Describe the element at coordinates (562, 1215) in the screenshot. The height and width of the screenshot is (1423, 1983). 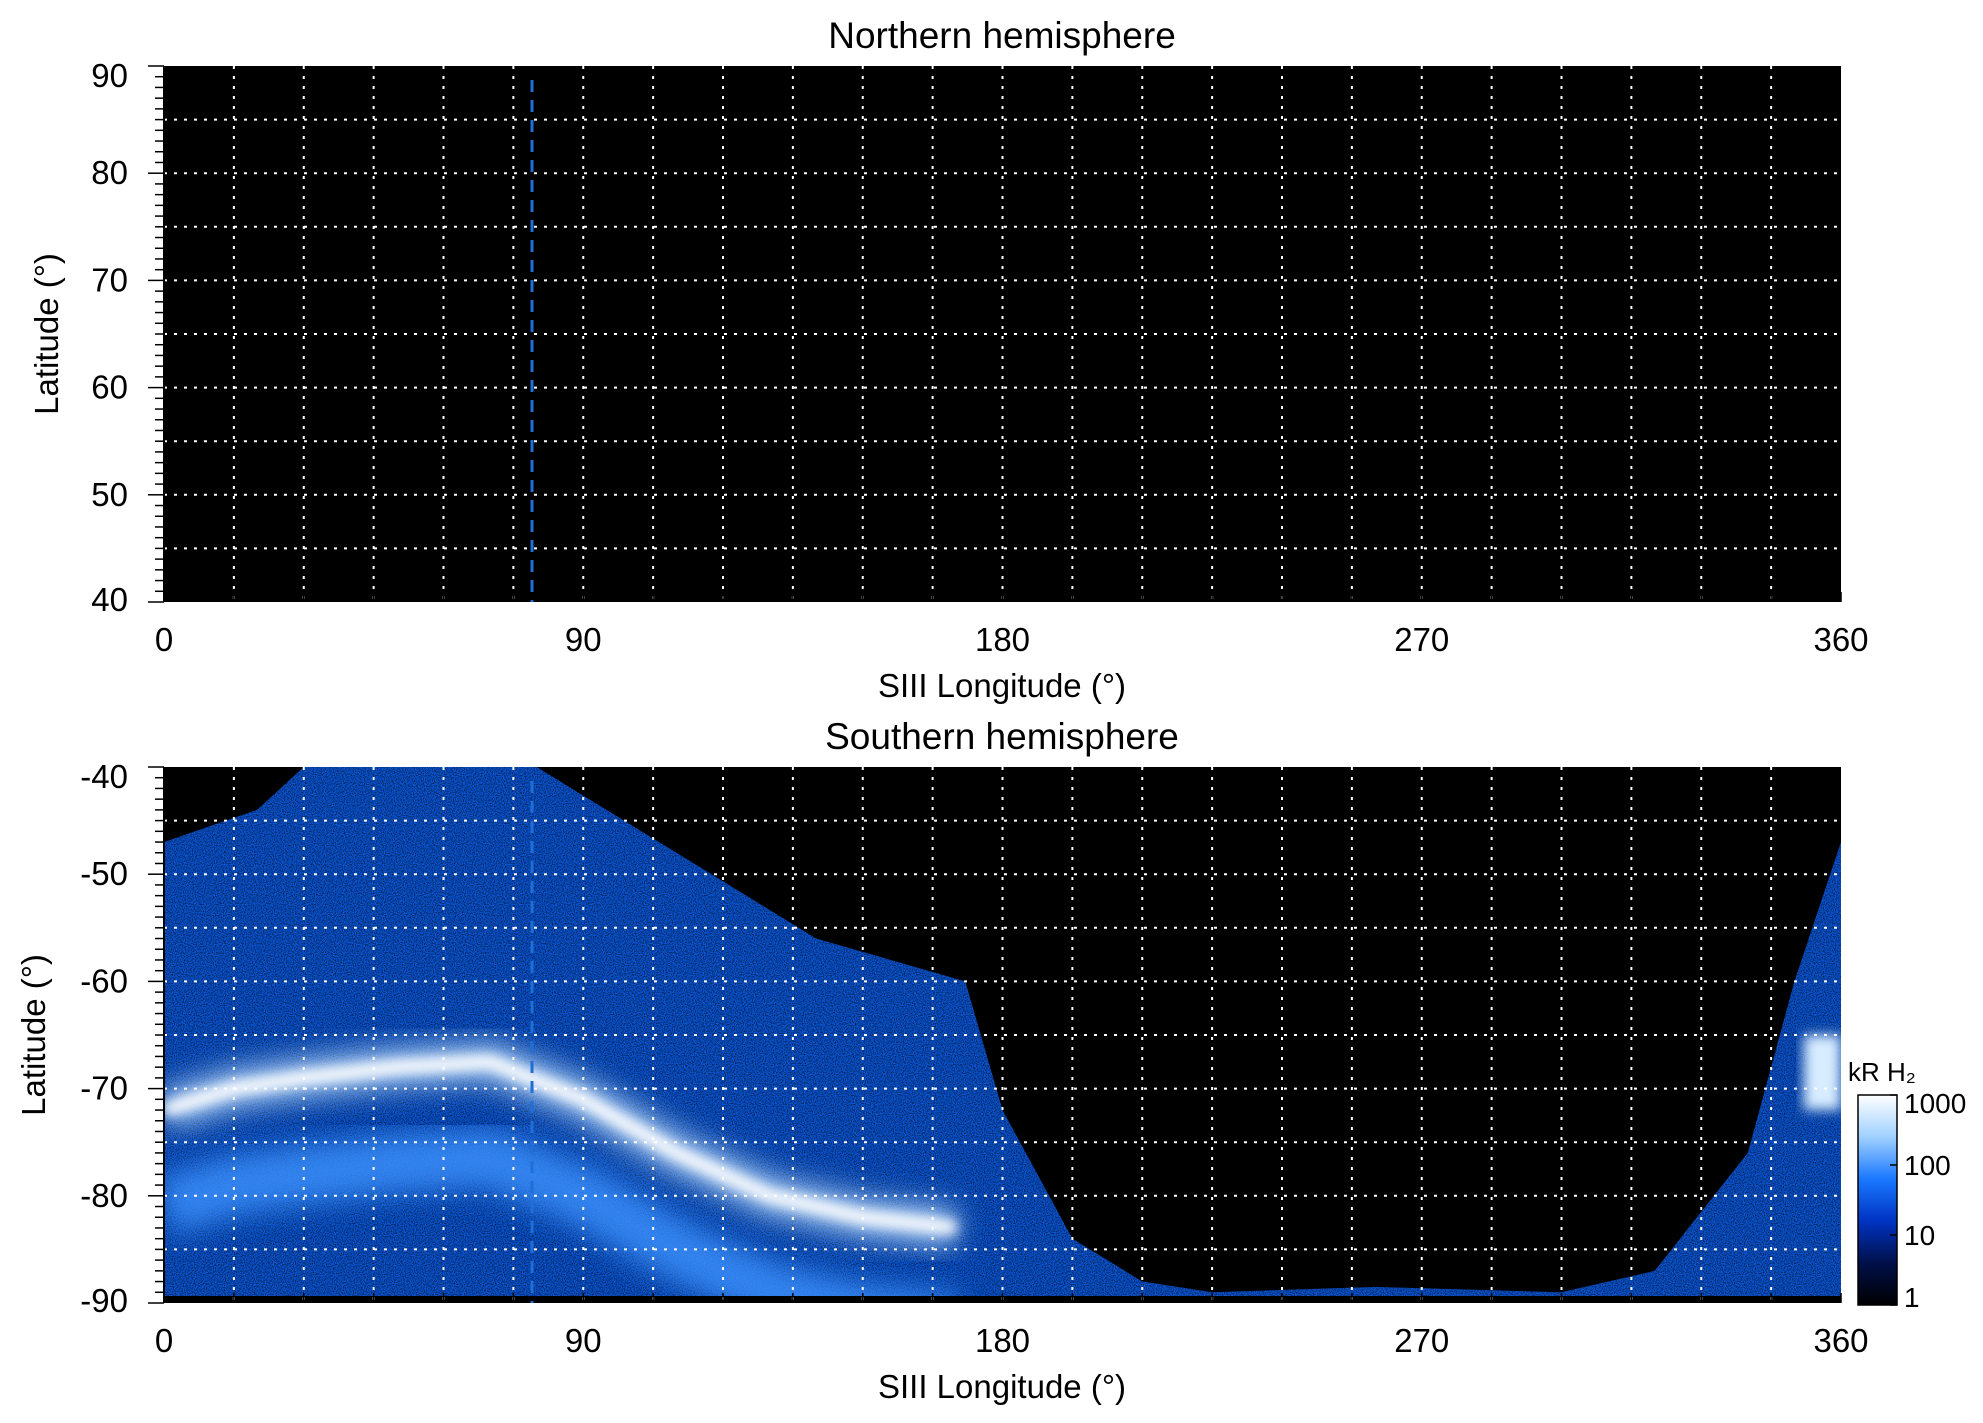
I see `south-polar-glow` at that location.